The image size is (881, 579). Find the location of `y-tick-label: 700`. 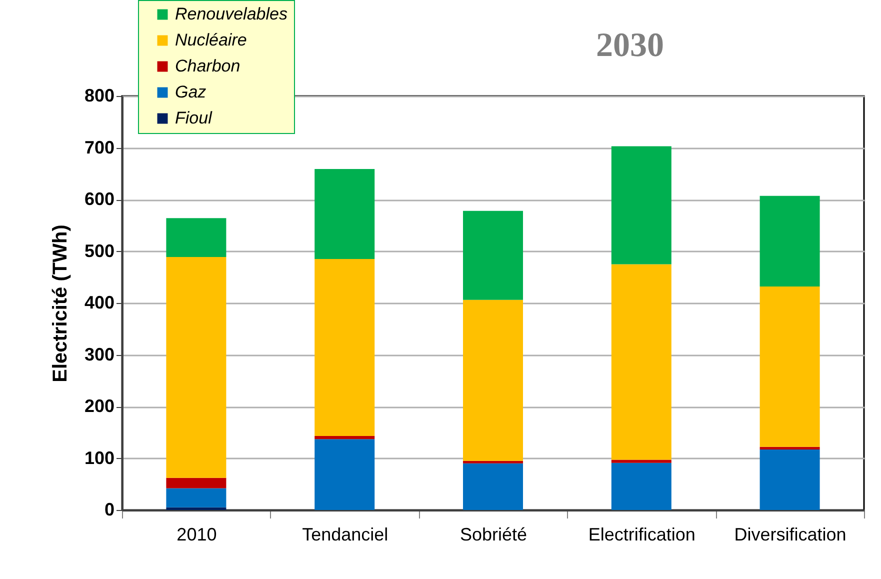

y-tick-label: 700 is located at coordinates (99, 147).